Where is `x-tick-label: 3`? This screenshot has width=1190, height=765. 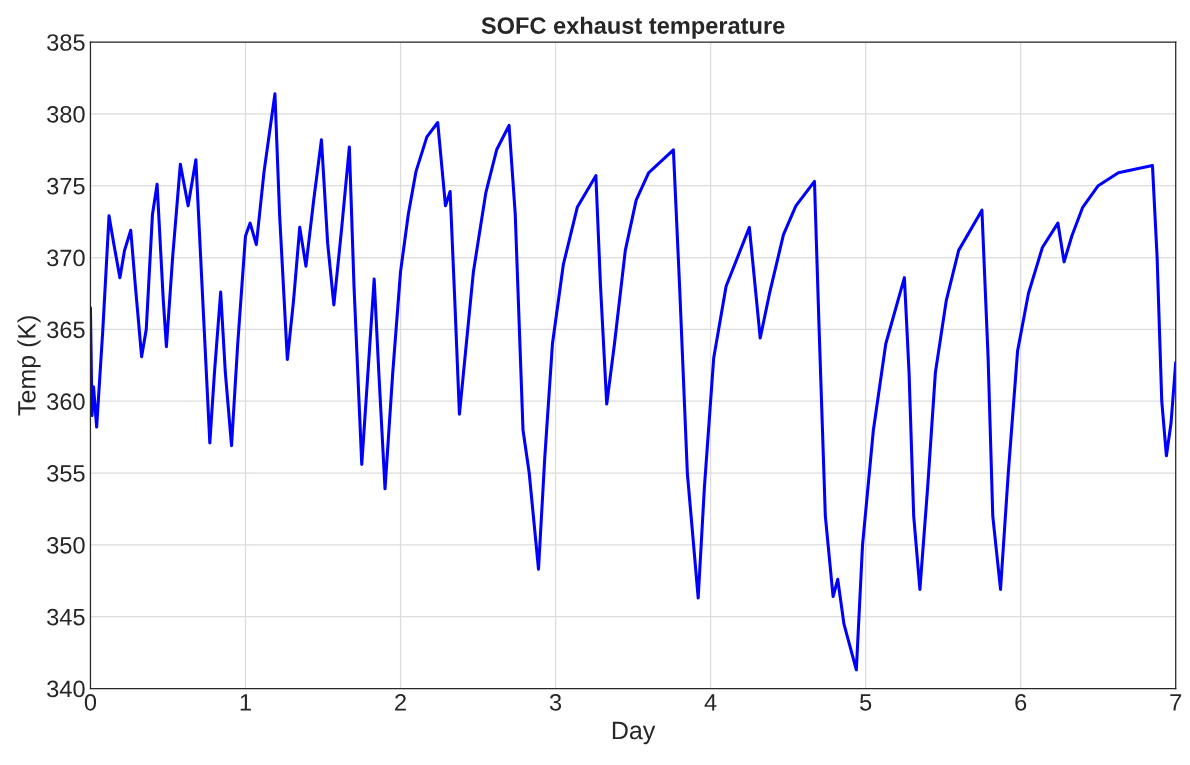 x-tick-label: 3 is located at coordinates (555, 702).